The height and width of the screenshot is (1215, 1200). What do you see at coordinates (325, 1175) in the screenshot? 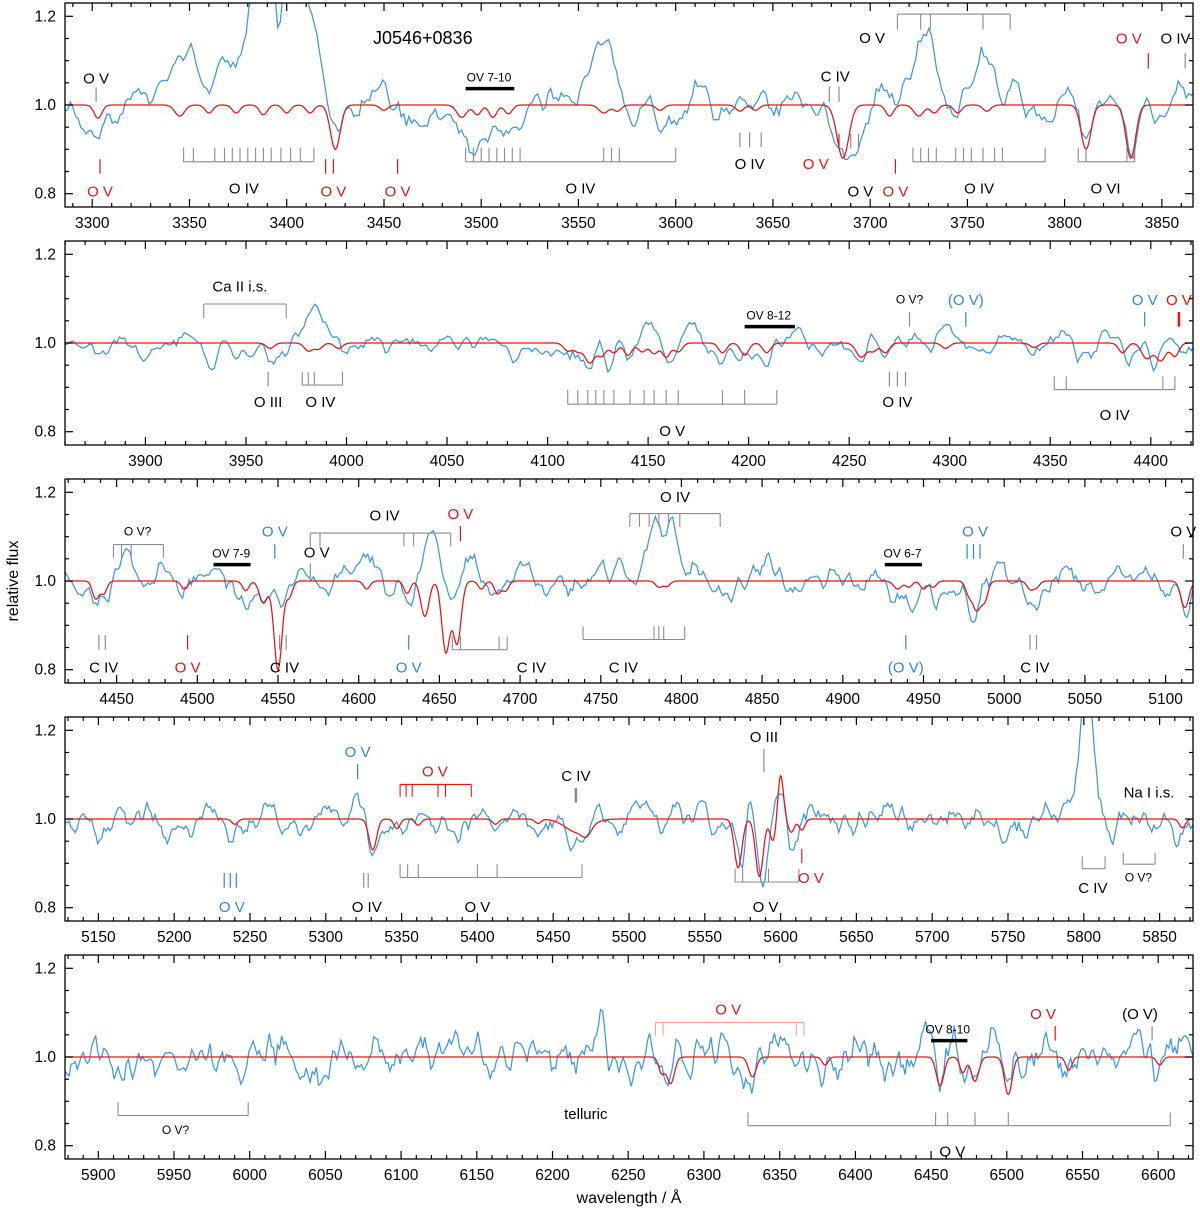
I see `x-tick-label: 6050` at bounding box center [325, 1175].